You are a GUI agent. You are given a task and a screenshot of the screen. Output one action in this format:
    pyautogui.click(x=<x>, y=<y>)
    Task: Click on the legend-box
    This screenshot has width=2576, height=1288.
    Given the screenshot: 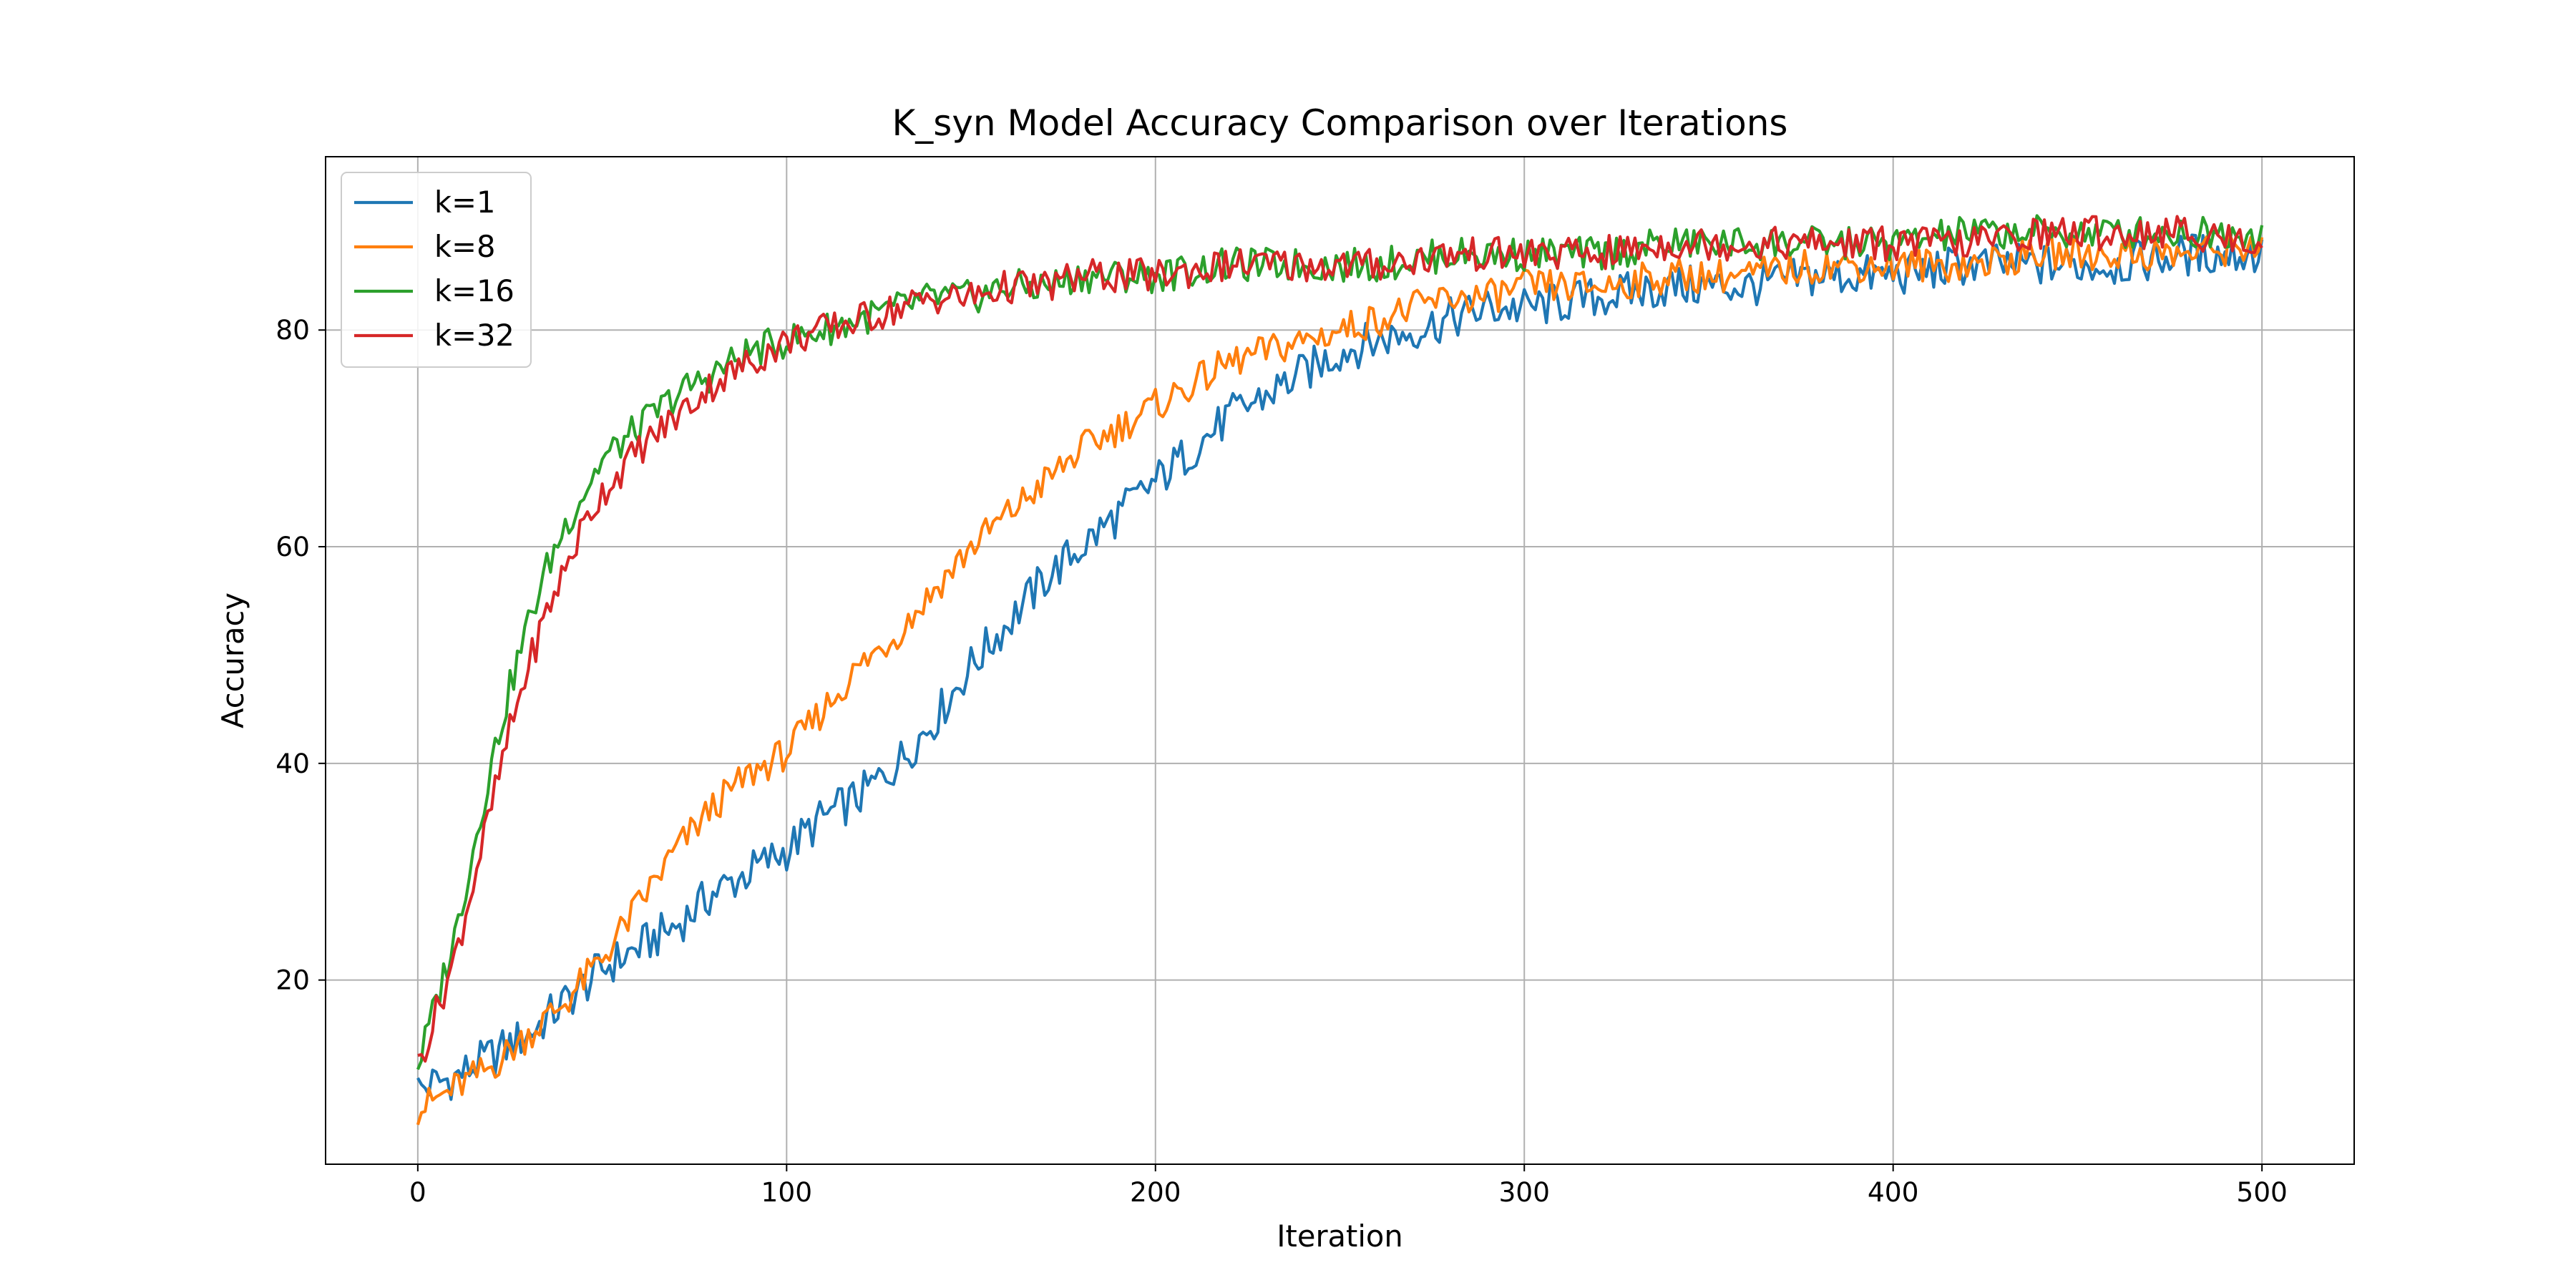 What is the action you would take?
    pyautogui.click(x=436, y=270)
    